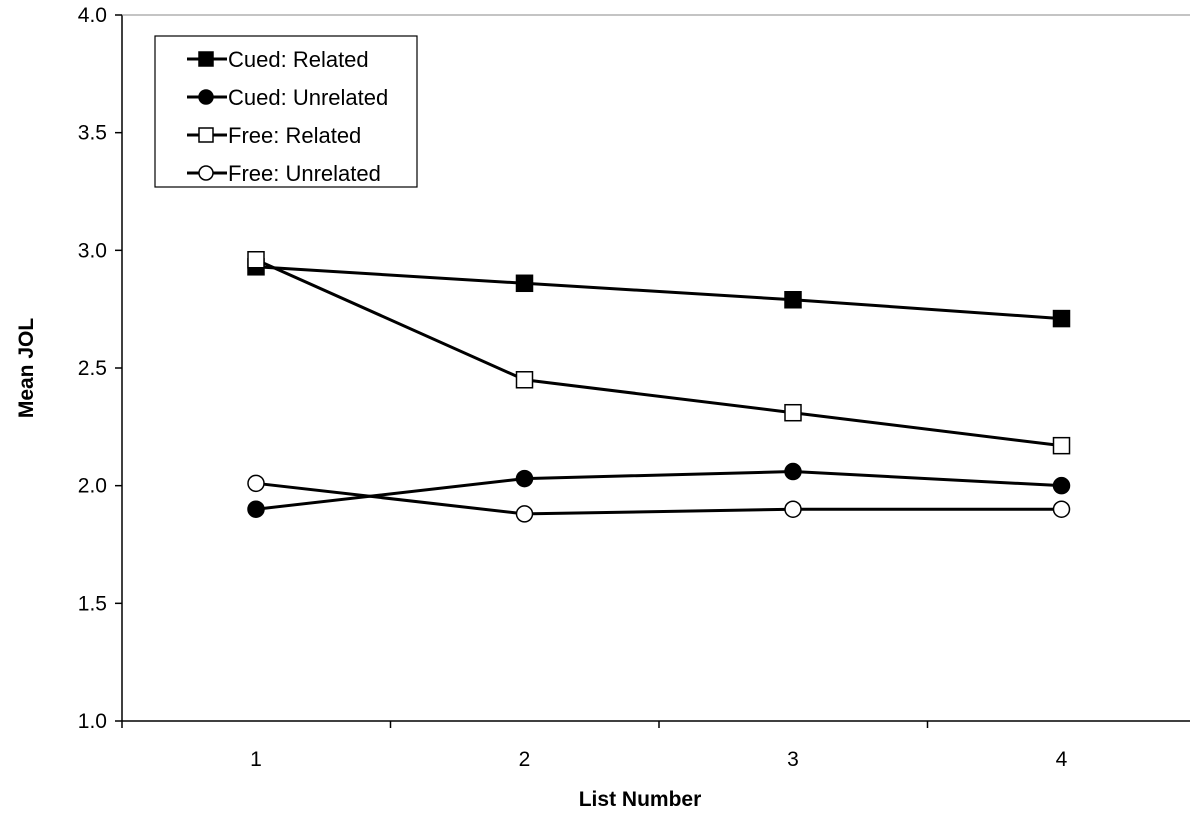 The width and height of the screenshot is (1191, 813). Describe the element at coordinates (92, 250) in the screenshot. I see `y-tick-label: 3.0` at that location.